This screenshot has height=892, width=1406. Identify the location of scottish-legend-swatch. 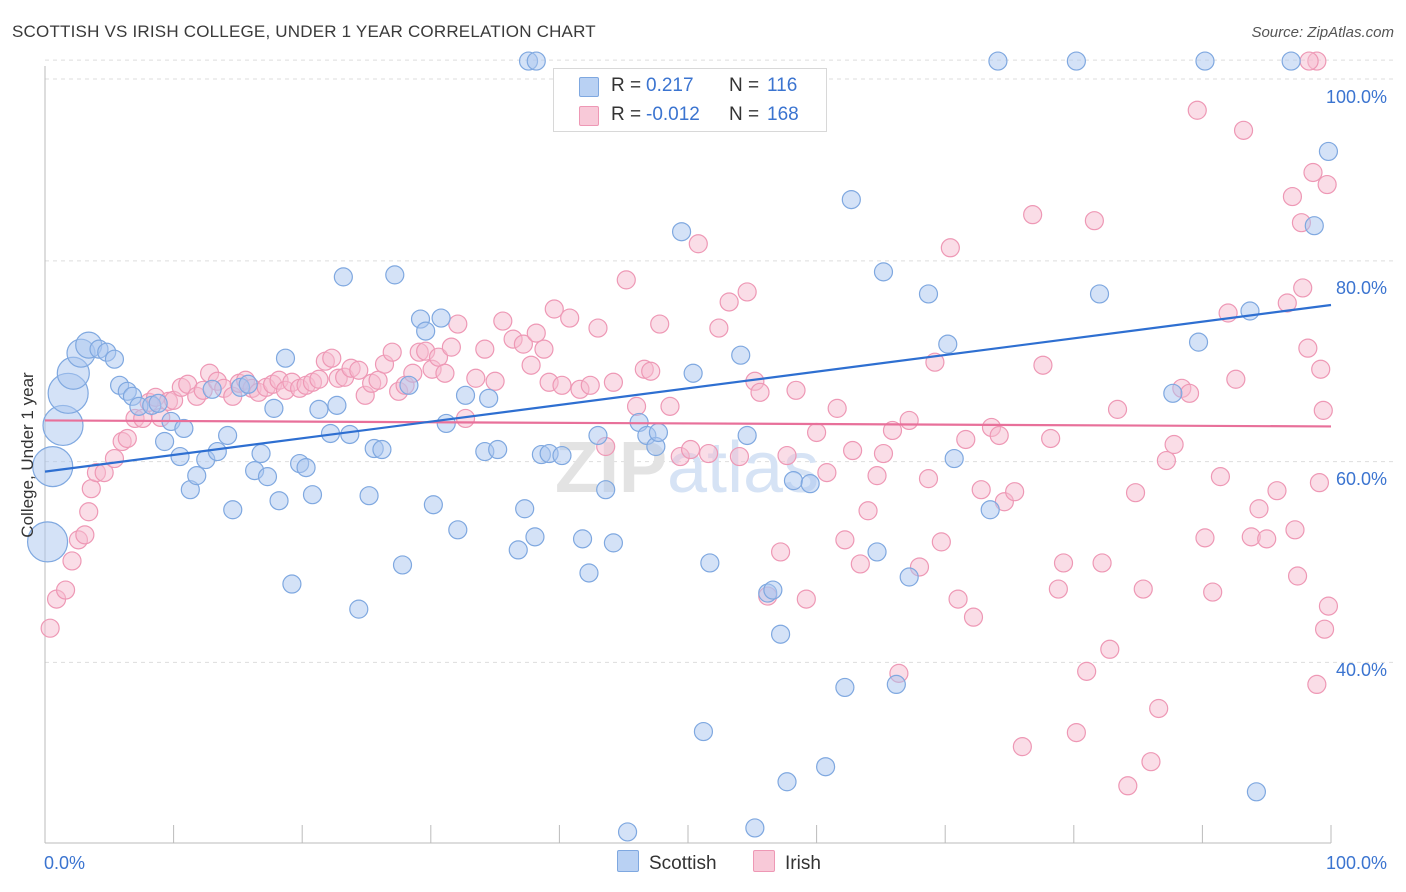
(628, 861).